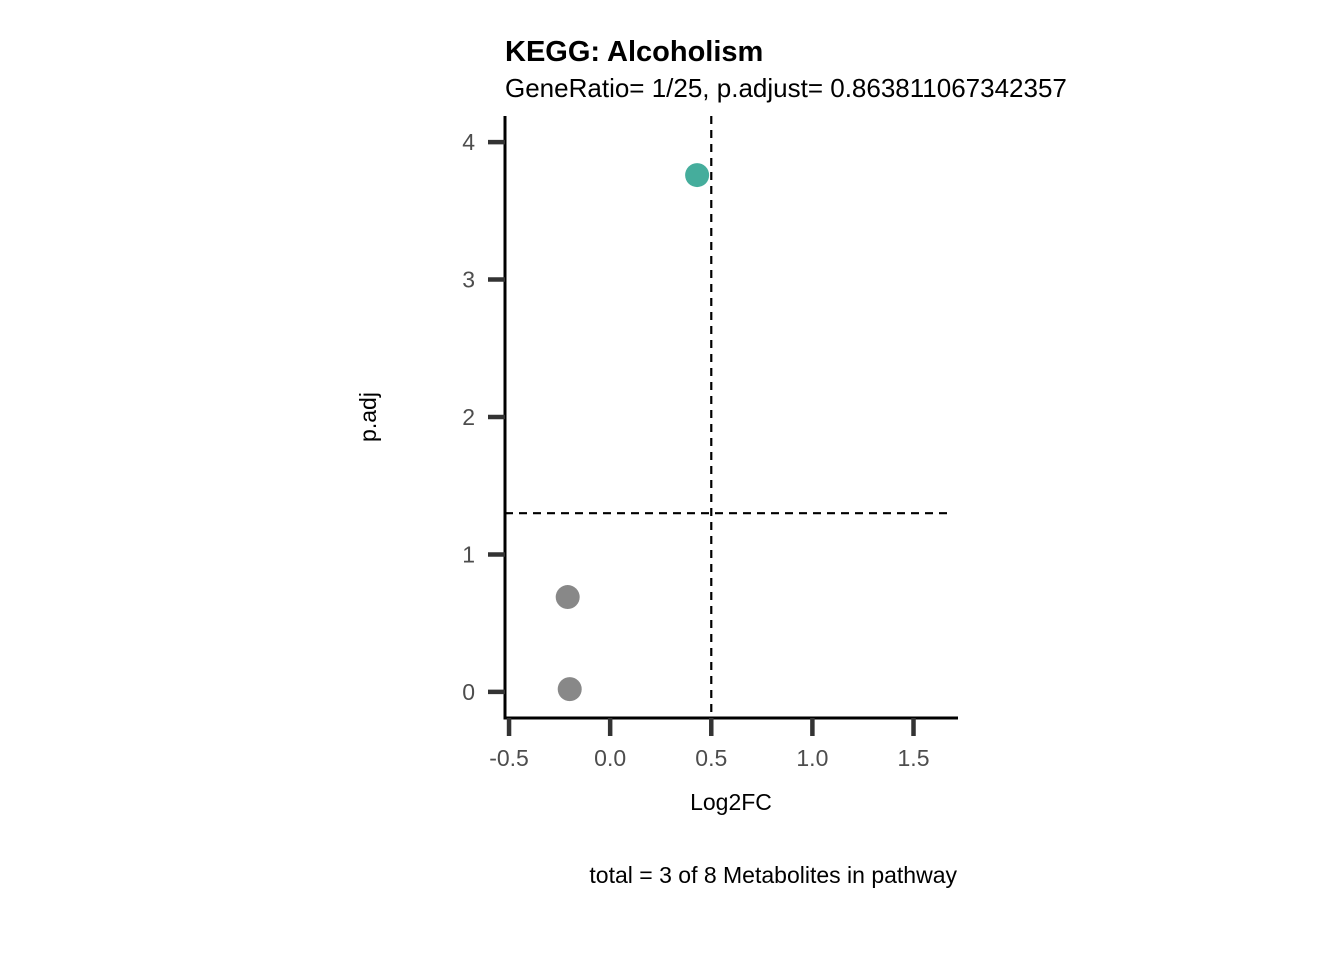 This screenshot has height=960, width=1344. I want to click on x-tick-label: 1.5, so click(914, 758).